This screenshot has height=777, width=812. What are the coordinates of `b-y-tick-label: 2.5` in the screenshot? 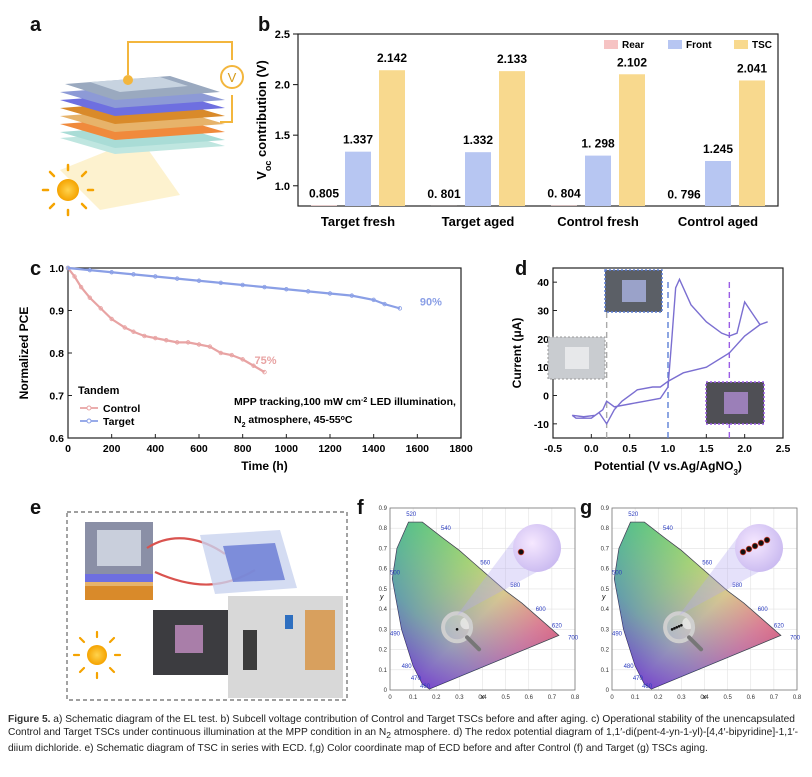 It's located at (282, 35).